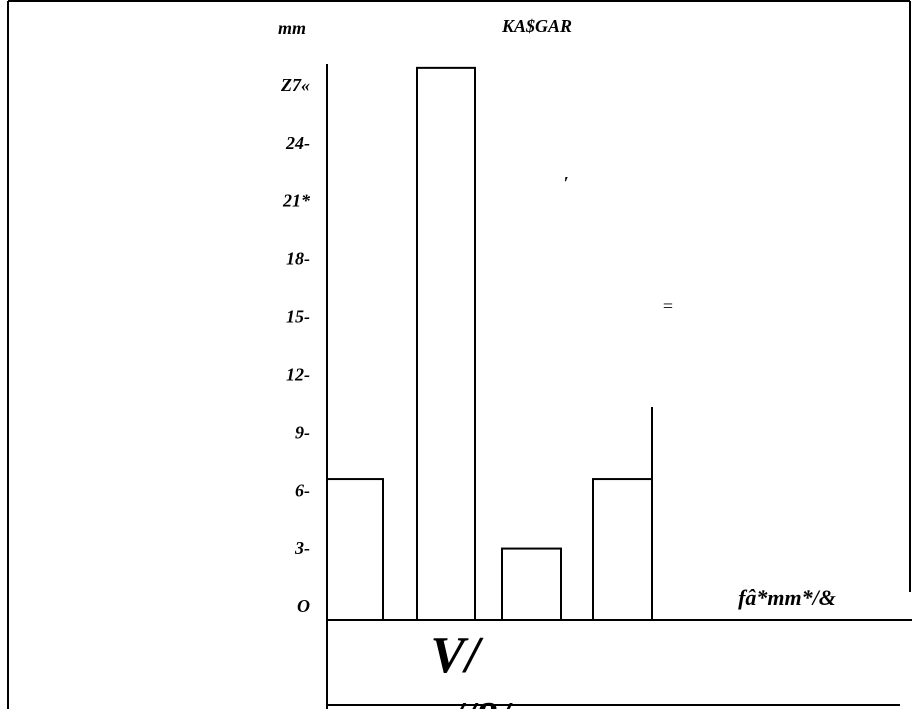  Describe the element at coordinates (302, 490) in the screenshot. I see `y-tick-label: 6-` at that location.